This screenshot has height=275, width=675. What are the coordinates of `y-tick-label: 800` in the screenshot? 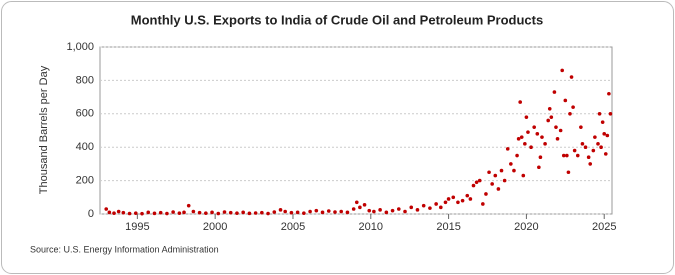 It's located at (85, 80).